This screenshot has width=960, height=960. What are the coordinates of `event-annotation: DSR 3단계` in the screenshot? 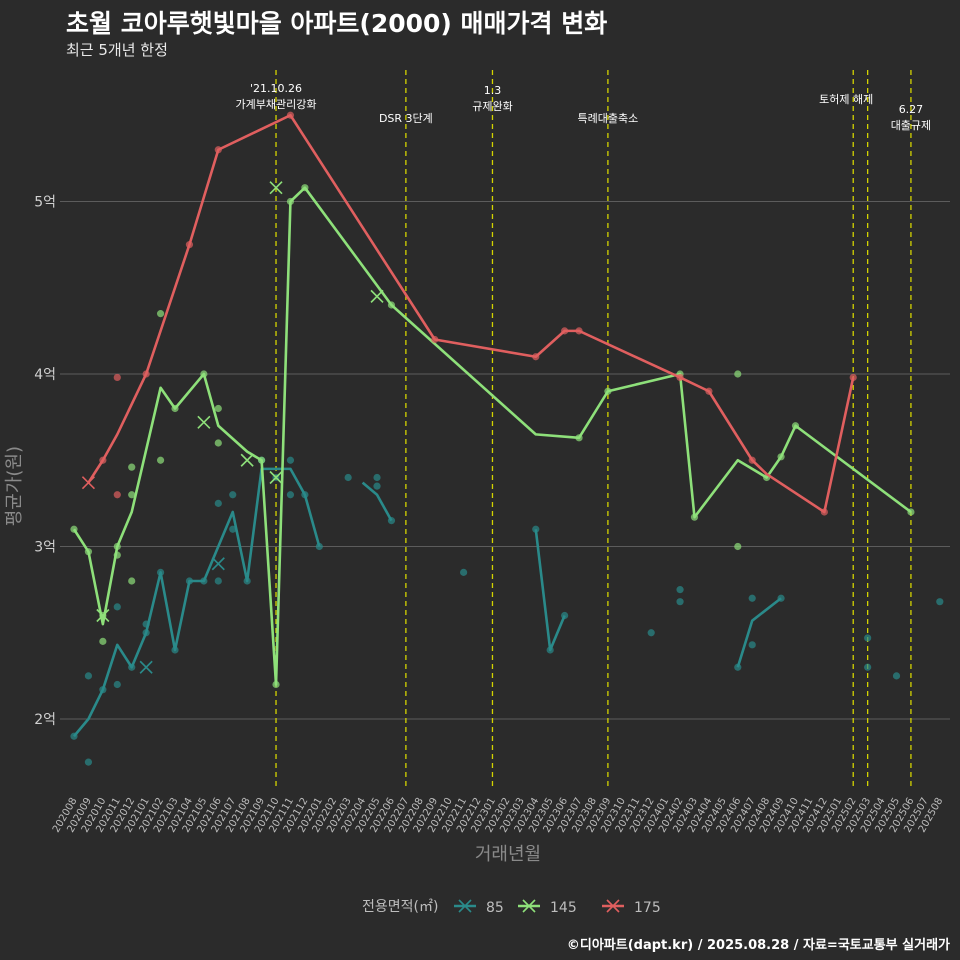 It's located at (406, 118).